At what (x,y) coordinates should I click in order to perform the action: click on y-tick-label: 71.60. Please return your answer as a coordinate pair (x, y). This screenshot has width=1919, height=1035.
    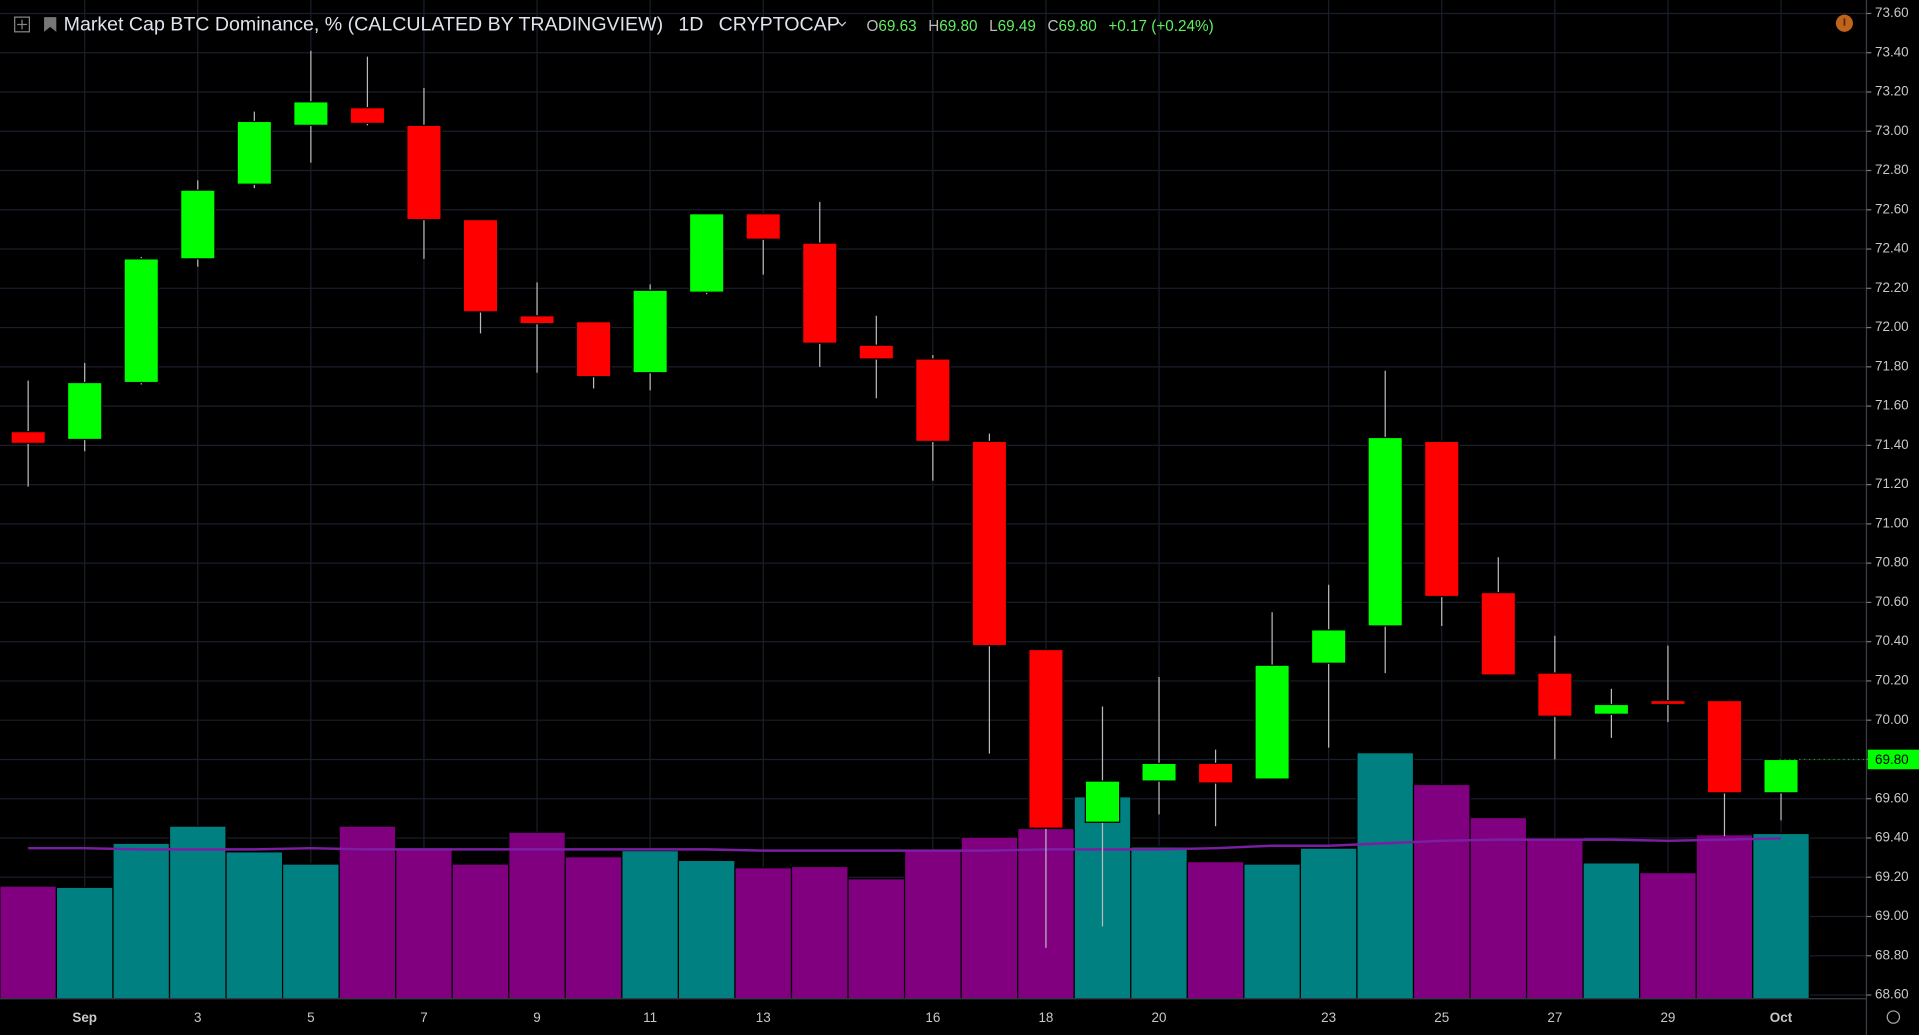
    Looking at the image, I should click on (1892, 405).